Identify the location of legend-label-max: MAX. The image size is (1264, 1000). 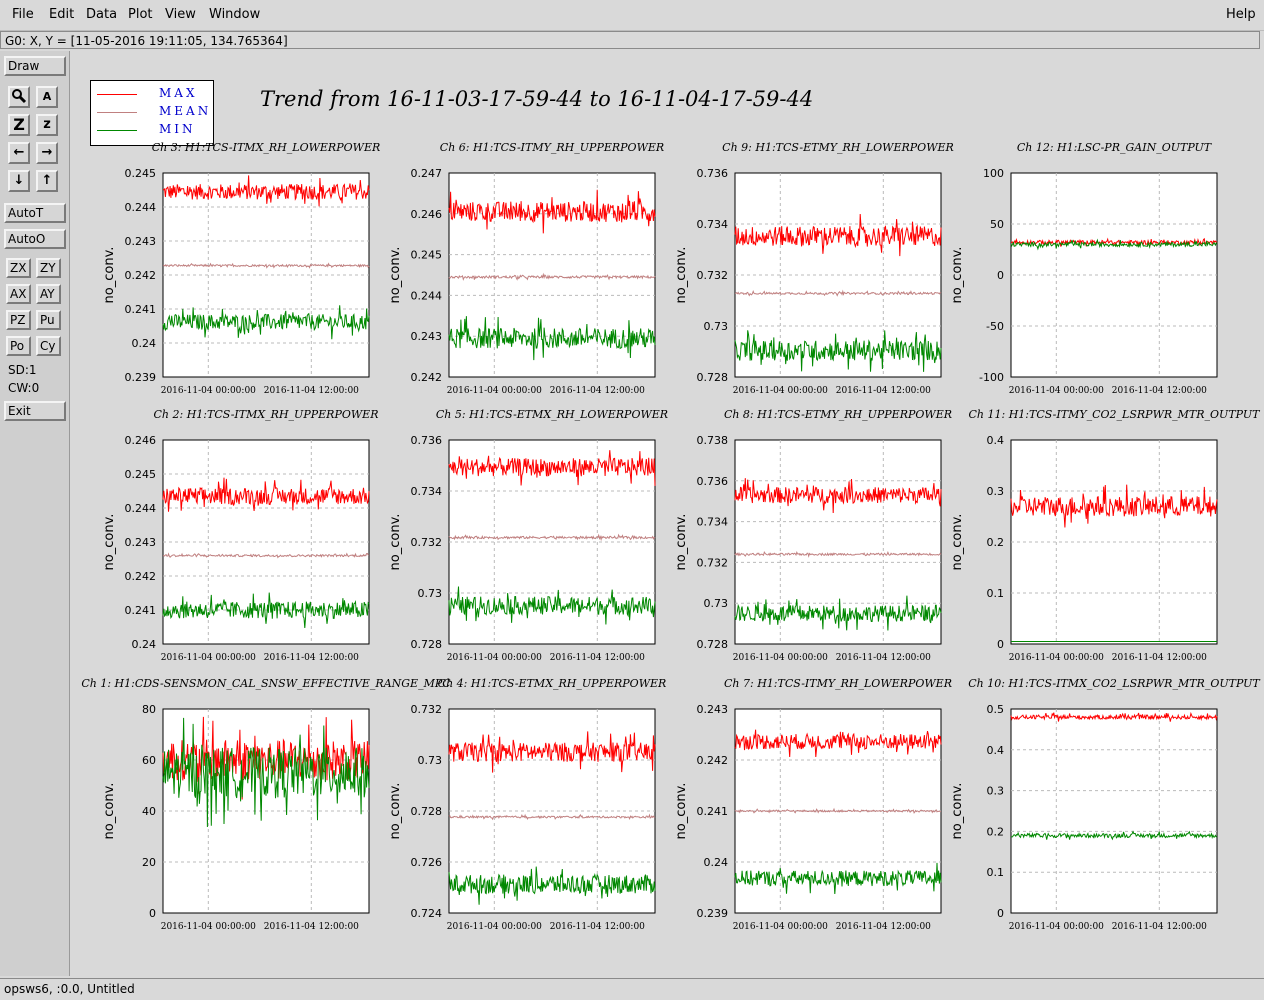
(178, 93).